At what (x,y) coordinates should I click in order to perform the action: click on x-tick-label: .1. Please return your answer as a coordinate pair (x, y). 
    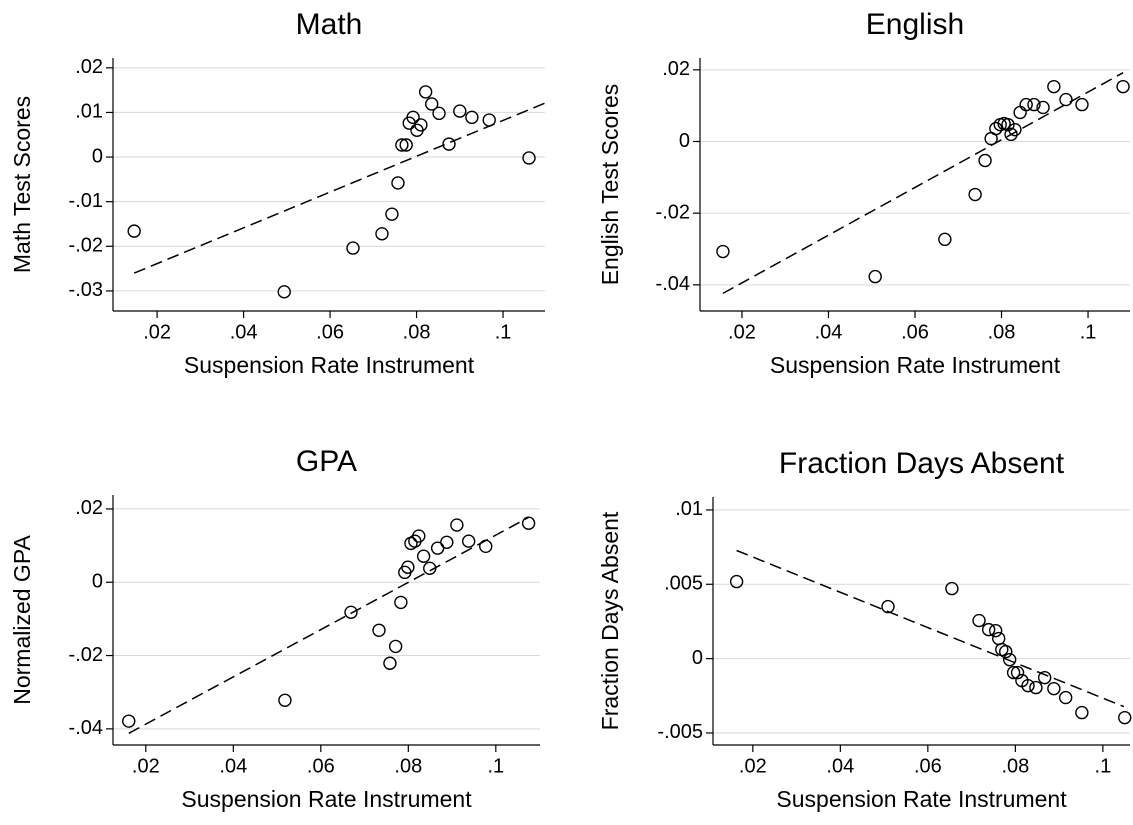
    Looking at the image, I should click on (495, 766).